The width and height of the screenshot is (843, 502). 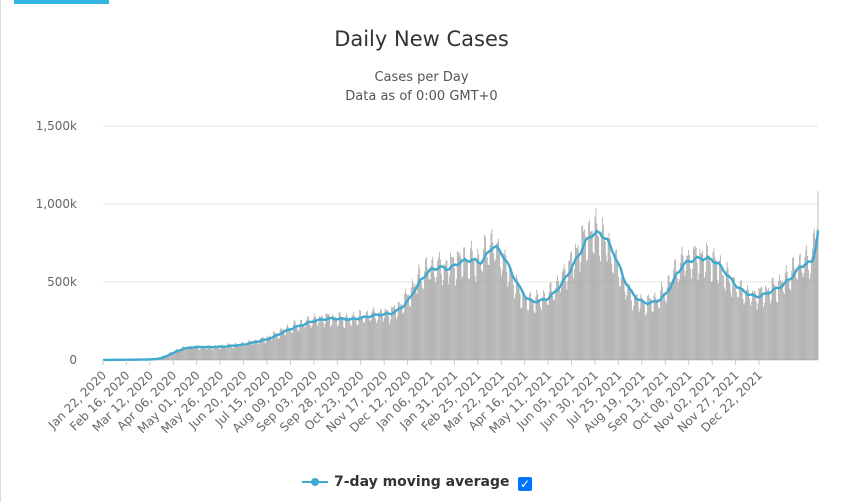 I want to click on moving-average-checkbox: ✓, so click(x=525, y=484).